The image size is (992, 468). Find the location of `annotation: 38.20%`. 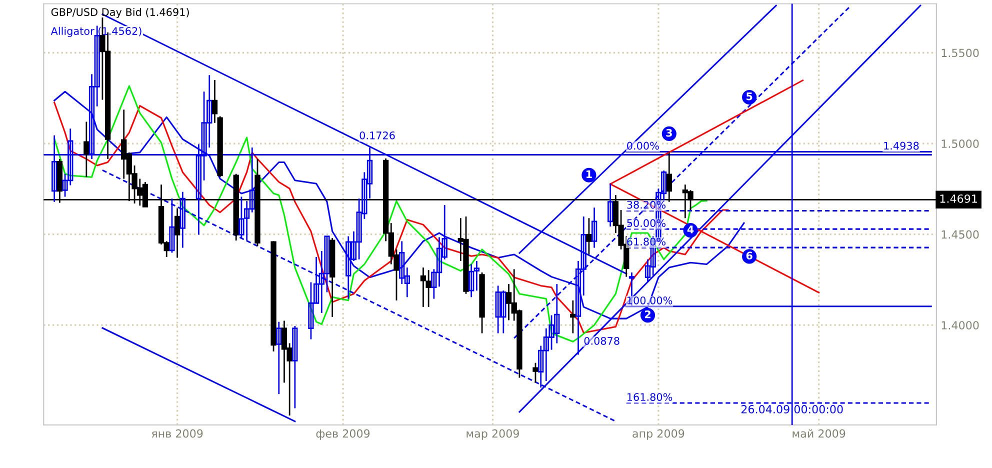

annotation: 38.20% is located at coordinates (646, 204).